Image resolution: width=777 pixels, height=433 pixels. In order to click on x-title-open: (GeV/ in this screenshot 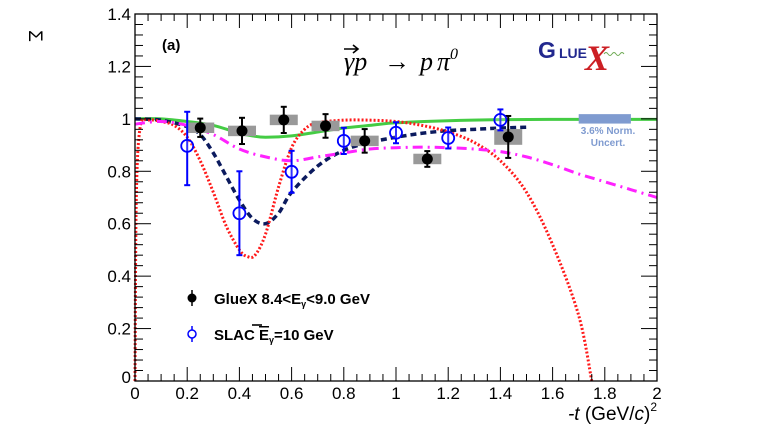, I will do `click(608, 414)`.